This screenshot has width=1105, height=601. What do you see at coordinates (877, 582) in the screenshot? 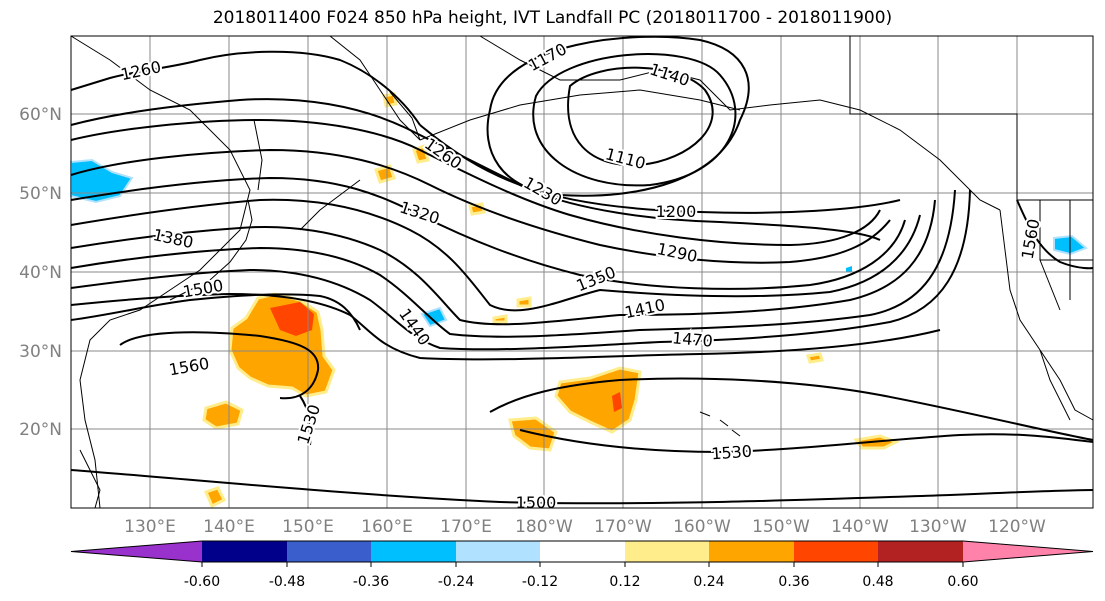
I see `colorbar-tick-label: 0.48` at bounding box center [877, 582].